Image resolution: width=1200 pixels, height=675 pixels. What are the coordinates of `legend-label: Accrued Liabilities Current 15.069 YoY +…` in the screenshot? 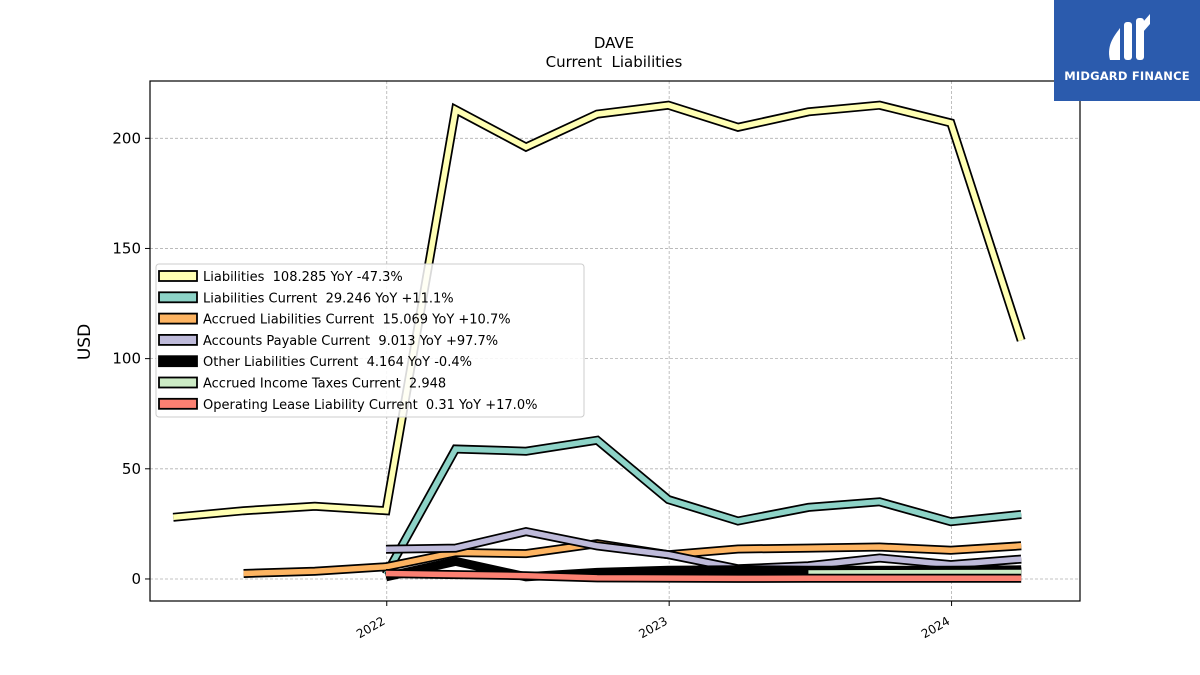 It's located at (357, 320).